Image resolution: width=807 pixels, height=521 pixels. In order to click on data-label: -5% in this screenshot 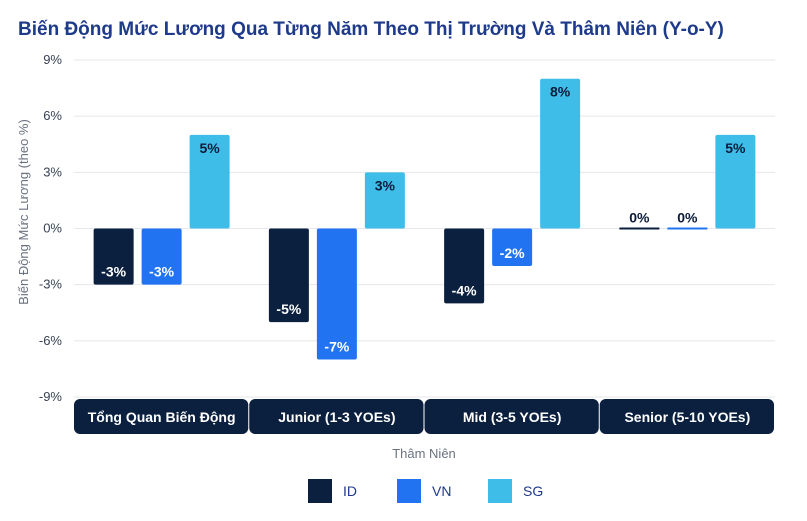, I will do `click(288, 309)`.